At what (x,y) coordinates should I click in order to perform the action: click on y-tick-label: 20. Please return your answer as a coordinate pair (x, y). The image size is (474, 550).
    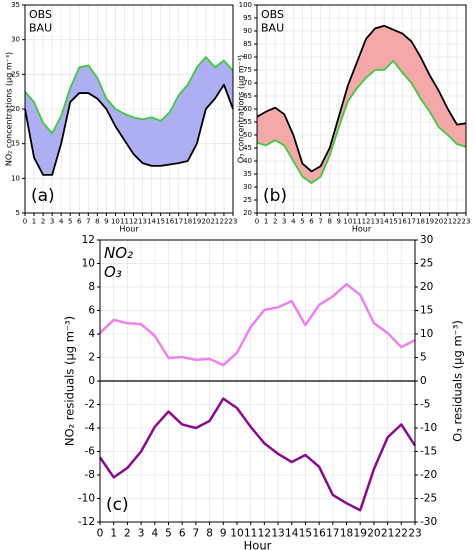
    Looking at the image, I should click on (15, 109).